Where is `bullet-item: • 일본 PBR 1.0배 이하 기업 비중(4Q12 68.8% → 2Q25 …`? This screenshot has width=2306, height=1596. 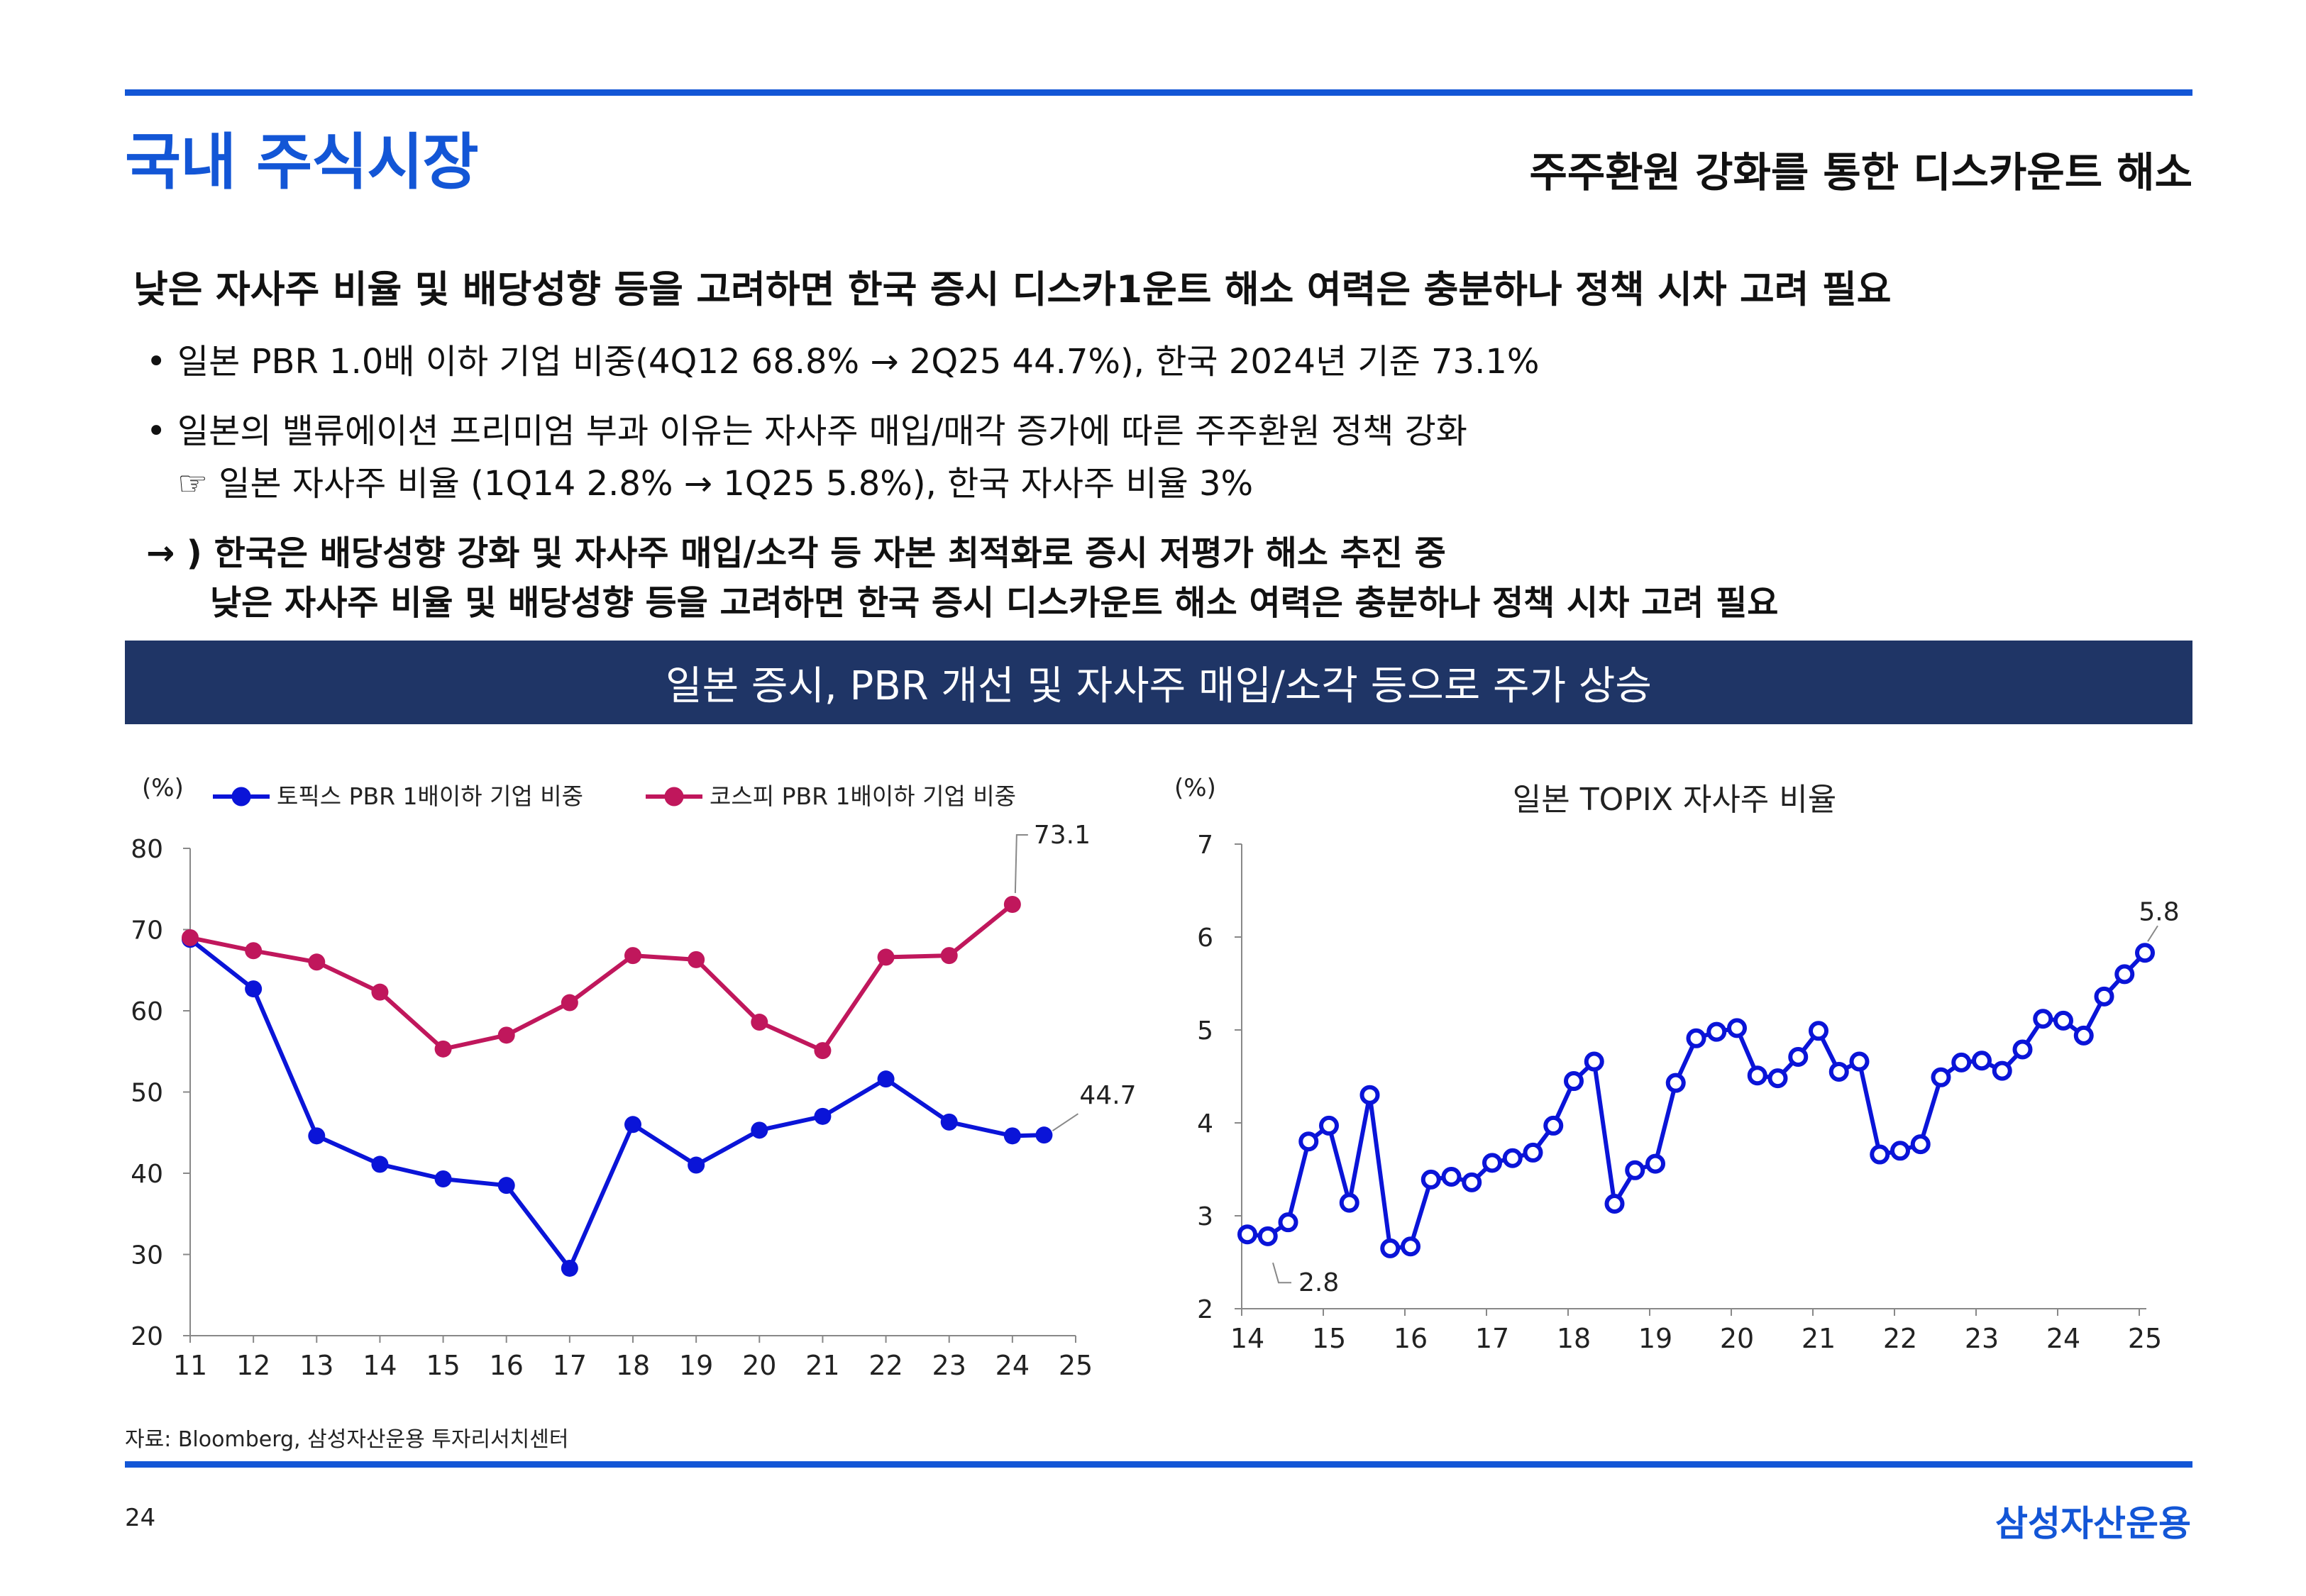
bullet-item: • 일본 PBR 1.0배 이하 기업 비중(4Q12 68.8% → 2Q25 … is located at coordinates (843, 358).